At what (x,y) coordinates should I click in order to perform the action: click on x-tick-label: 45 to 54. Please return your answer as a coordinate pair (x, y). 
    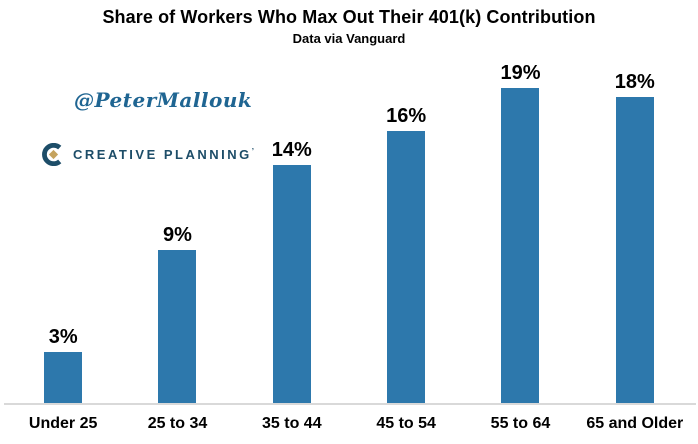
    Looking at the image, I should click on (406, 423).